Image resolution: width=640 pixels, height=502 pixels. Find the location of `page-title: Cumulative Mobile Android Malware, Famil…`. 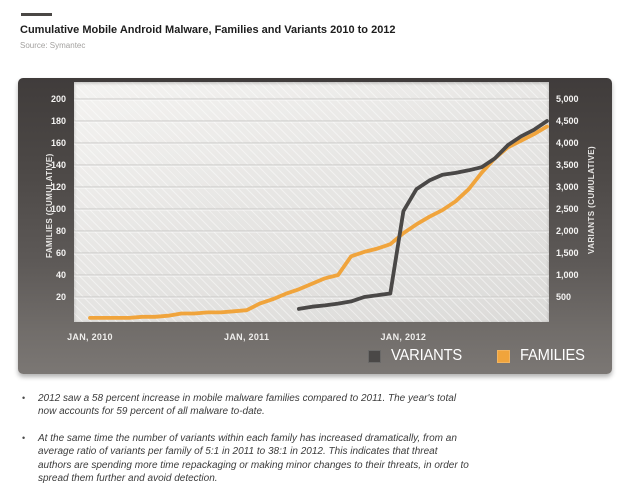

page-title: Cumulative Mobile Android Malware, Famil… is located at coordinates (208, 30).